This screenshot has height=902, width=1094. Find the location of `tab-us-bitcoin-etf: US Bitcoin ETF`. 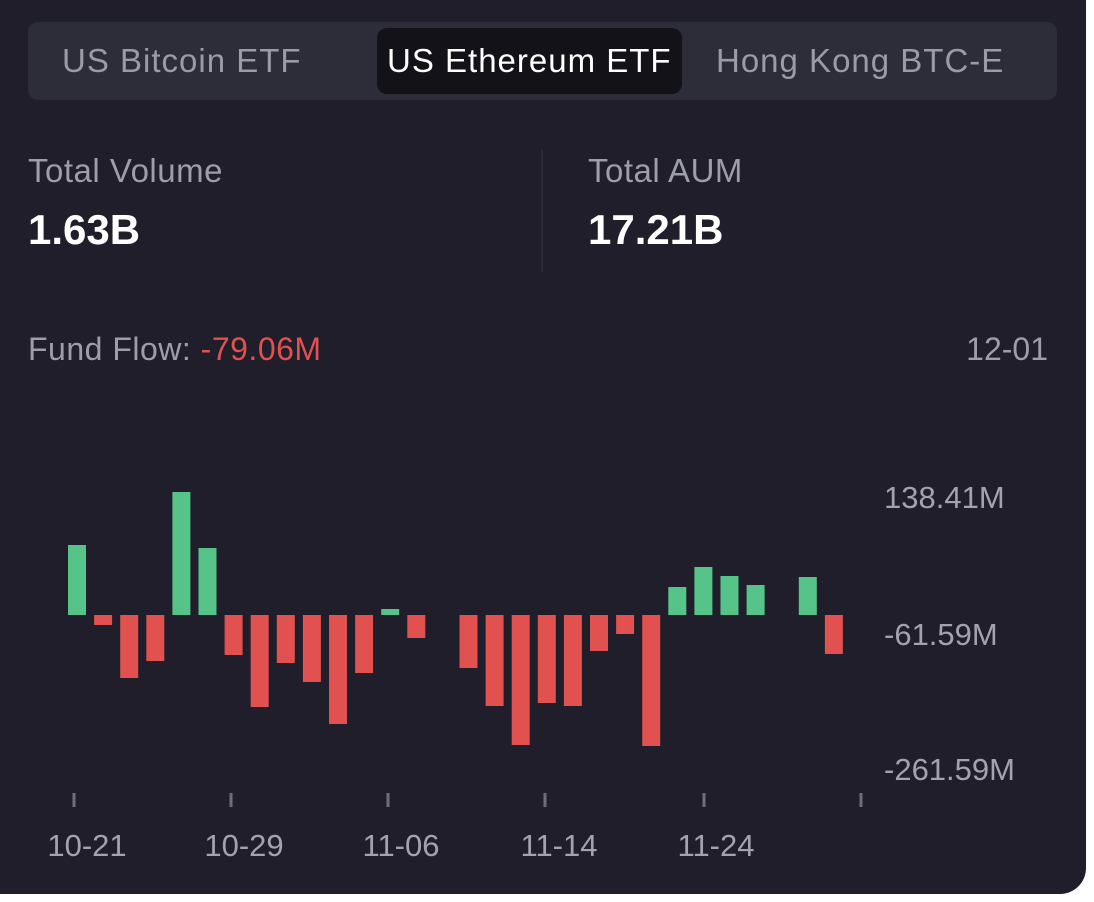

tab-us-bitcoin-etf: US Bitcoin ETF is located at coordinates (182, 60).